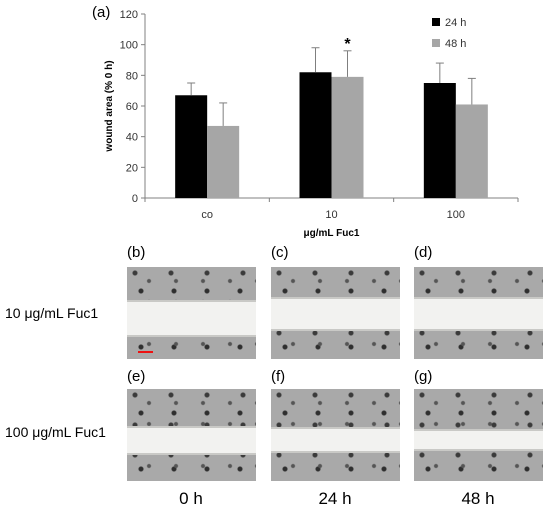 This screenshot has width=550, height=512. Describe the element at coordinates (129, 46) in the screenshot. I see `y-tick-label: 100` at that location.